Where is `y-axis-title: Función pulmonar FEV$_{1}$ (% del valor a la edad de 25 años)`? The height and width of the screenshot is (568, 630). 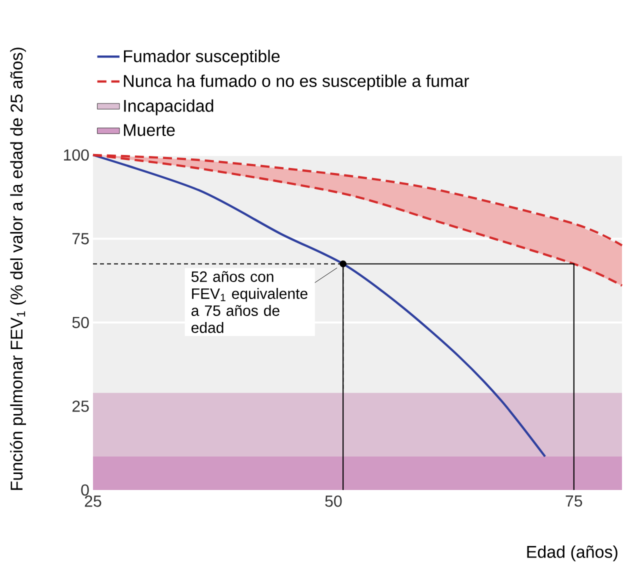
y-axis-title: Función pulmonar FEV$_{1}$ (% del valor a la edad de 25 años) is located at coordinates (18, 269).